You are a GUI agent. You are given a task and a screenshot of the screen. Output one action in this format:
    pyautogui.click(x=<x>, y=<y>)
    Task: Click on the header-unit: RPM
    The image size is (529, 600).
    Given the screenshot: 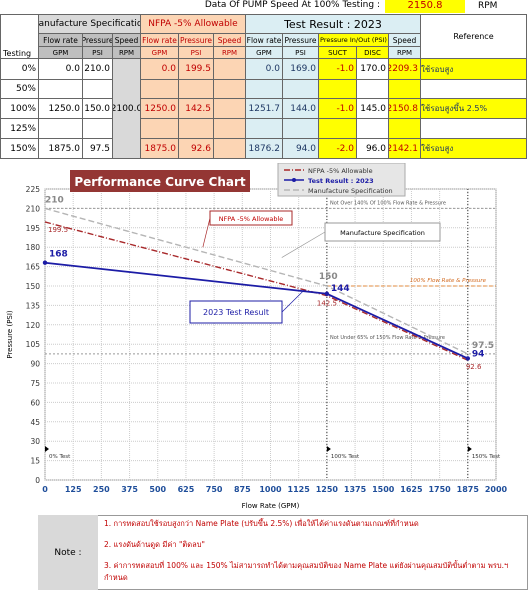 What is the action you would take?
    pyautogui.click(x=488, y=6)
    